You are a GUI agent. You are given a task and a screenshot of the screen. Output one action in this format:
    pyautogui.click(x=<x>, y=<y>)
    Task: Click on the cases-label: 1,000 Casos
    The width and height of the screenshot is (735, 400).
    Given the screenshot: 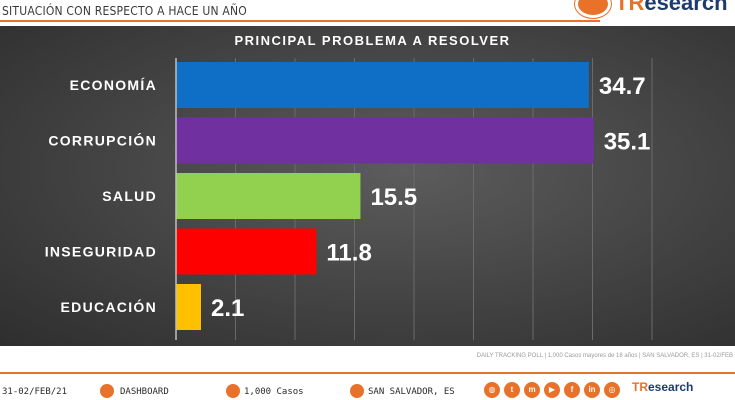 What is the action you would take?
    pyautogui.click(x=274, y=392)
    